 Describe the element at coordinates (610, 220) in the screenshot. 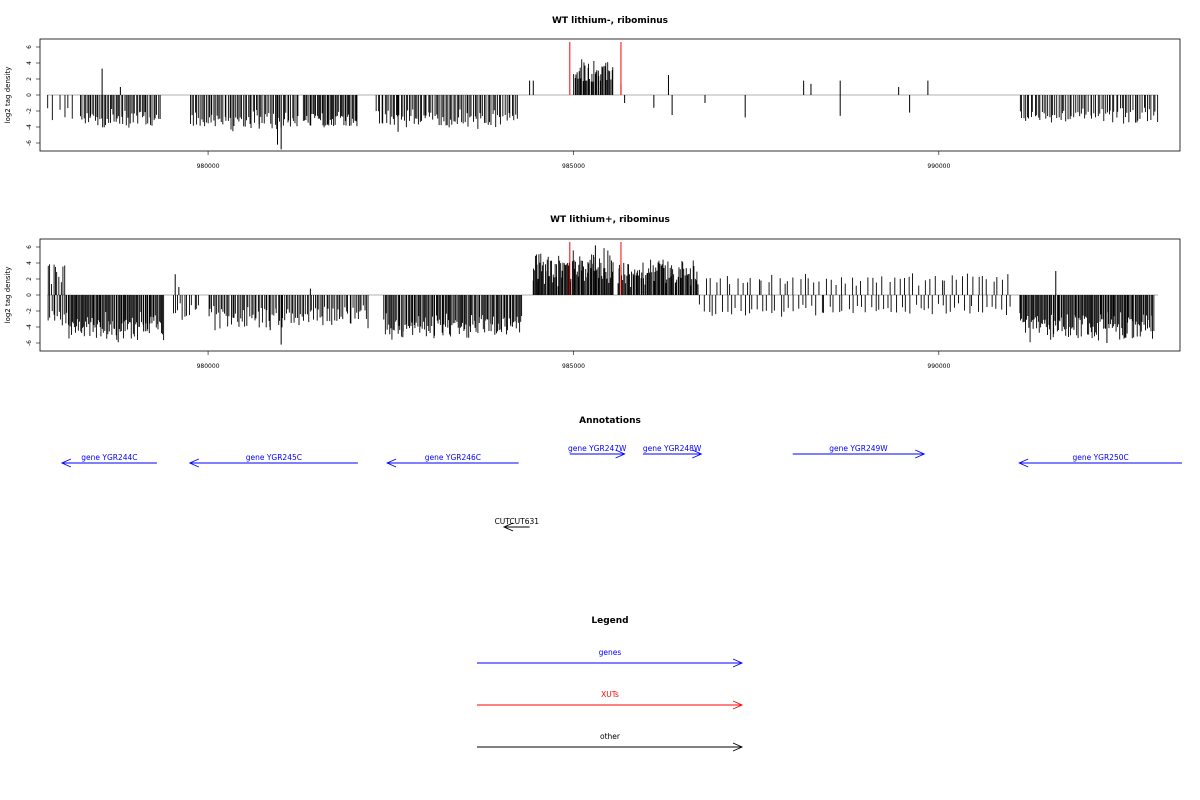

I see `chart-title: WT lithium+, ribominus` at that location.